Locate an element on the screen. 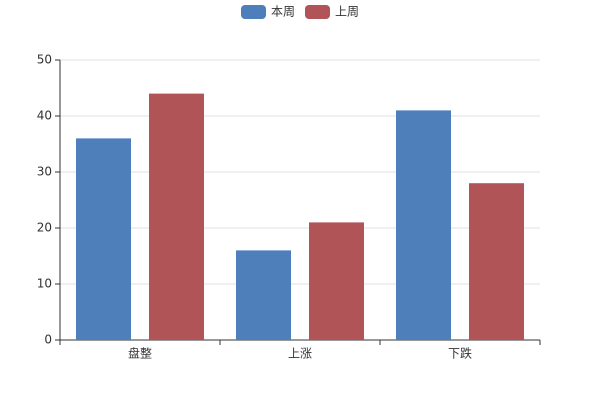  y-tick-label: 10 is located at coordinates (44, 284).